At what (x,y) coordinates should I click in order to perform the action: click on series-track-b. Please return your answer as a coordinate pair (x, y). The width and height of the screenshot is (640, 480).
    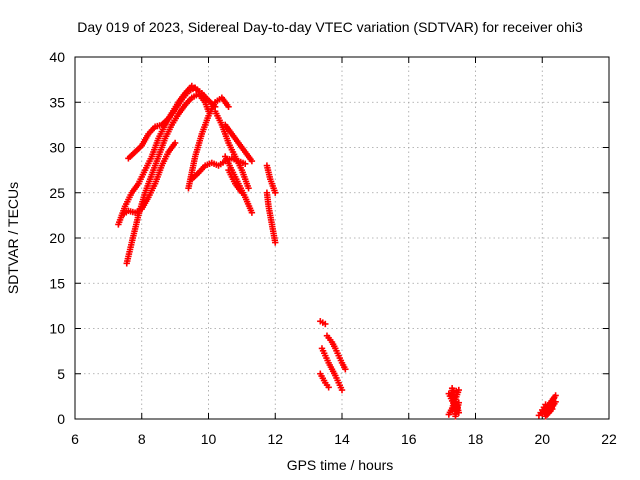
    Looking at the image, I should click on (167, 178).